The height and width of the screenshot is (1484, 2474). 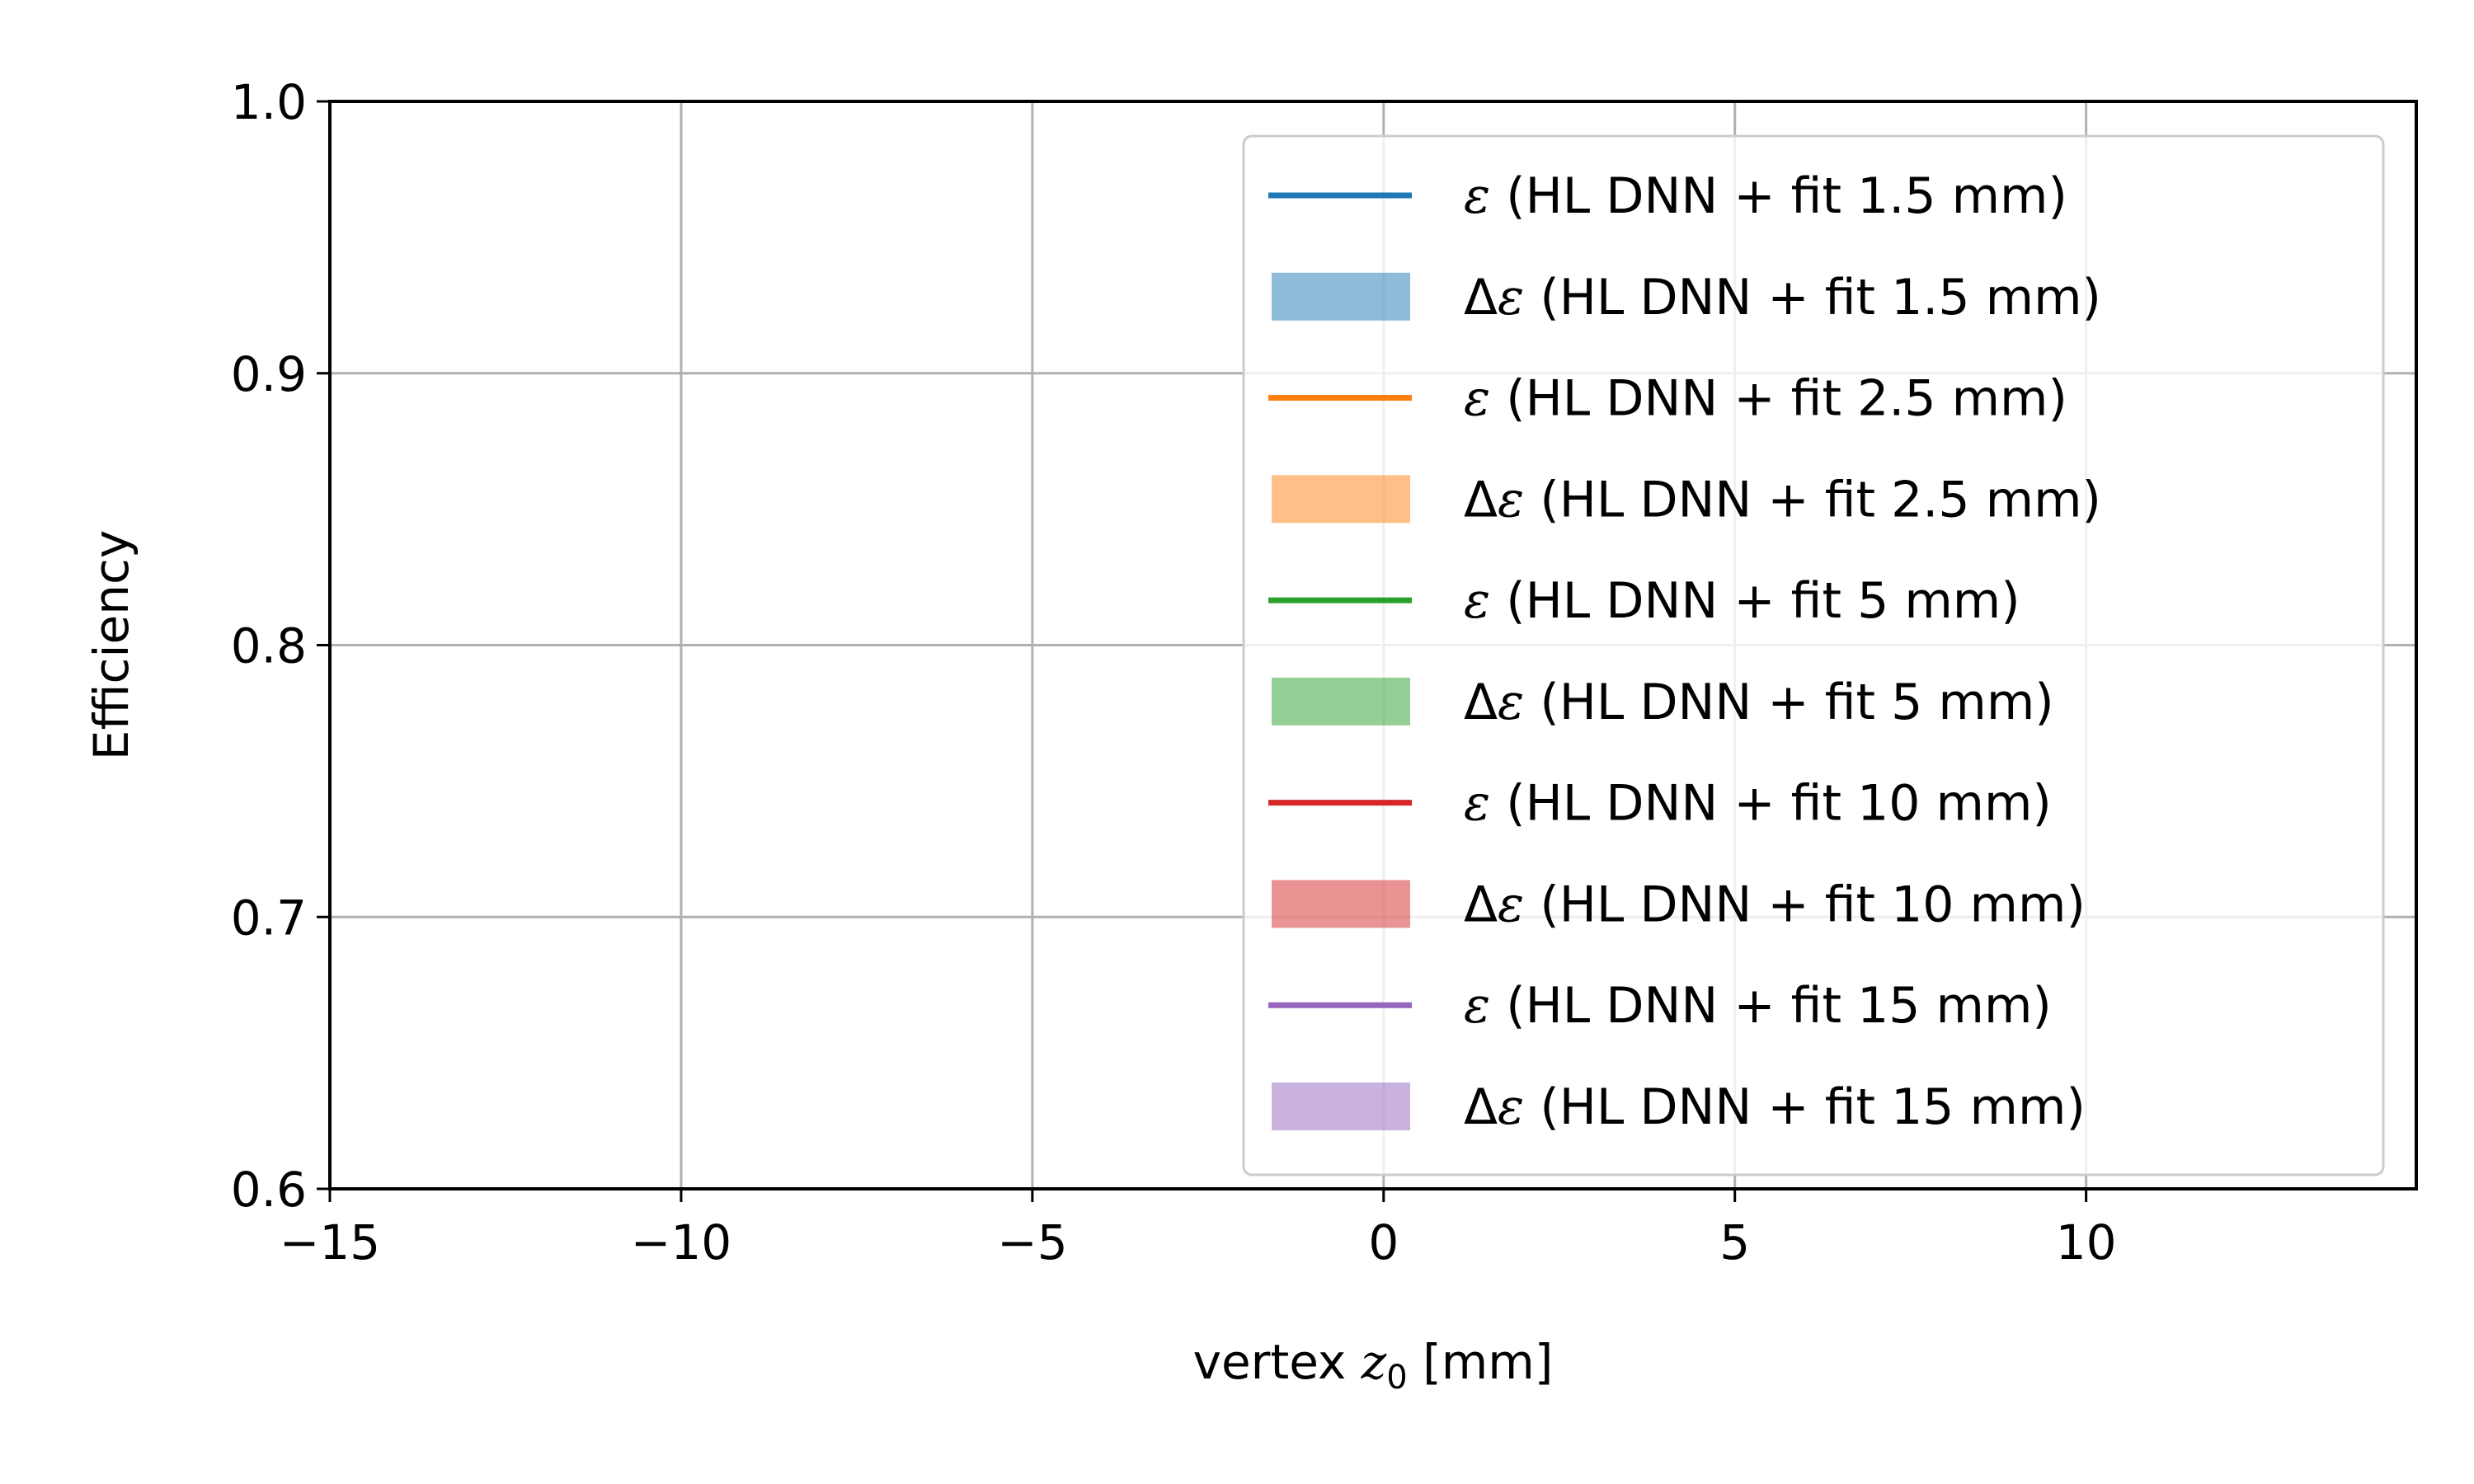 What do you see at coordinates (111, 645) in the screenshot?
I see `y-axis-label: Efficiency` at bounding box center [111, 645].